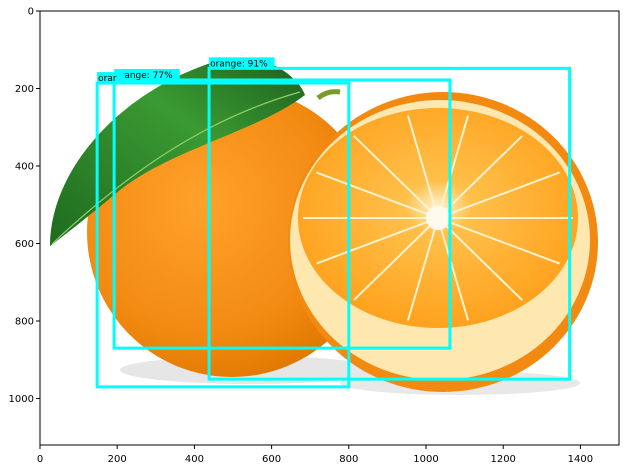 The width and height of the screenshot is (626, 474). Describe the element at coordinates (117, 459) in the screenshot. I see `x-tick-label: 200` at that location.